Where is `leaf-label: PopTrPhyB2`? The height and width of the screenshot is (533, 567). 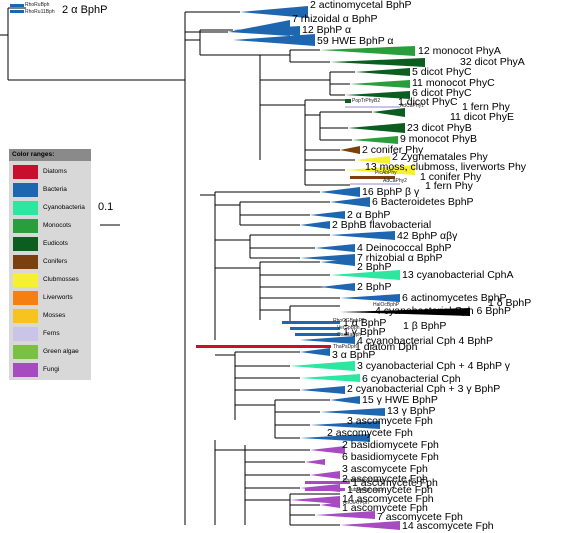 leaf-label: PopTrPhyB2 is located at coordinates (366, 101).